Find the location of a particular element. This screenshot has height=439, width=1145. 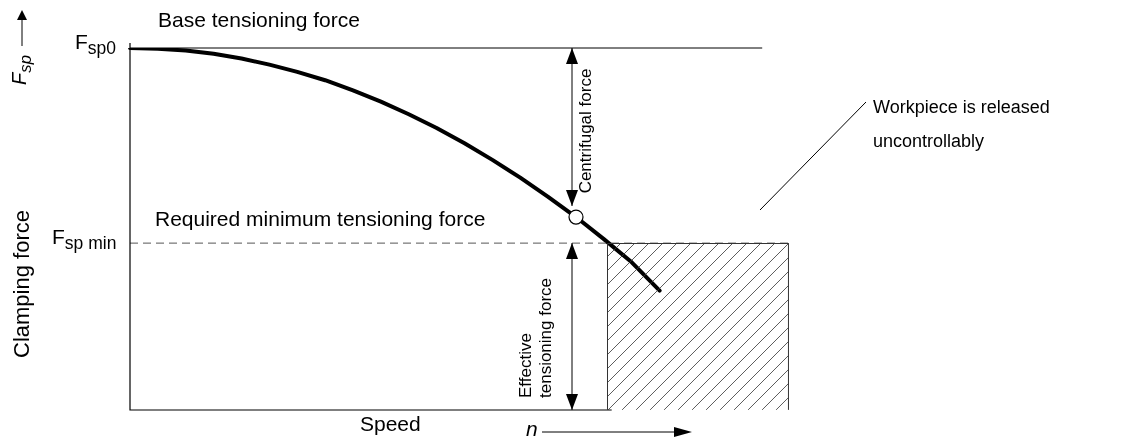

text: Workpiece is released uncontrollably is located at coordinates (962, 125).